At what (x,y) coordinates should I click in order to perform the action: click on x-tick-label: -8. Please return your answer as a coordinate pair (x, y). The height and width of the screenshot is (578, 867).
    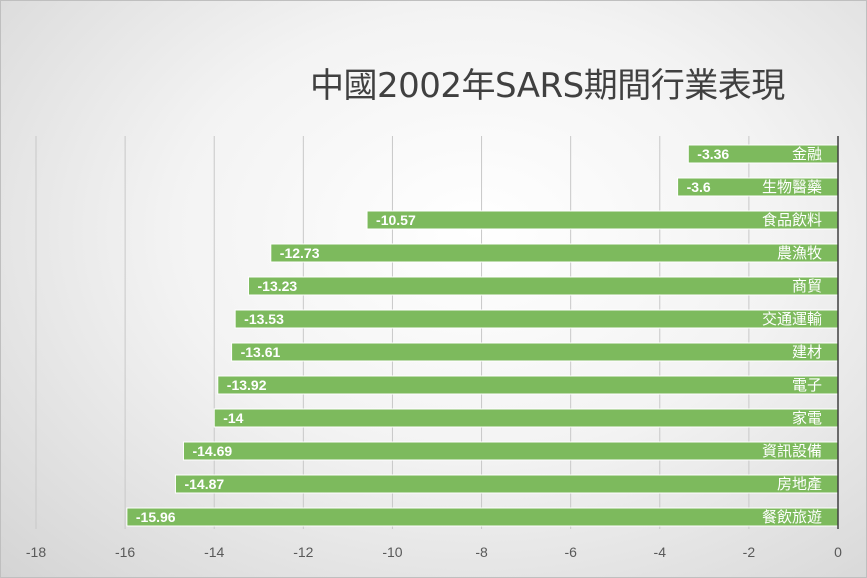
    Looking at the image, I should click on (481, 552).